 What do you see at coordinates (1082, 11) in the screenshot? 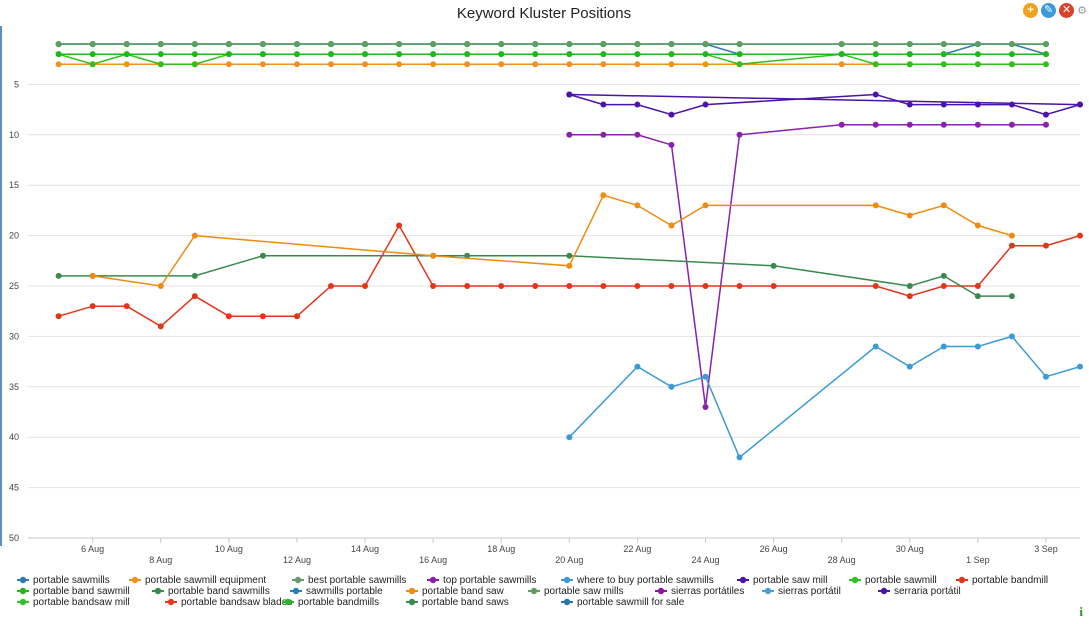
I see `gear-icon: ⚙` at bounding box center [1082, 11].